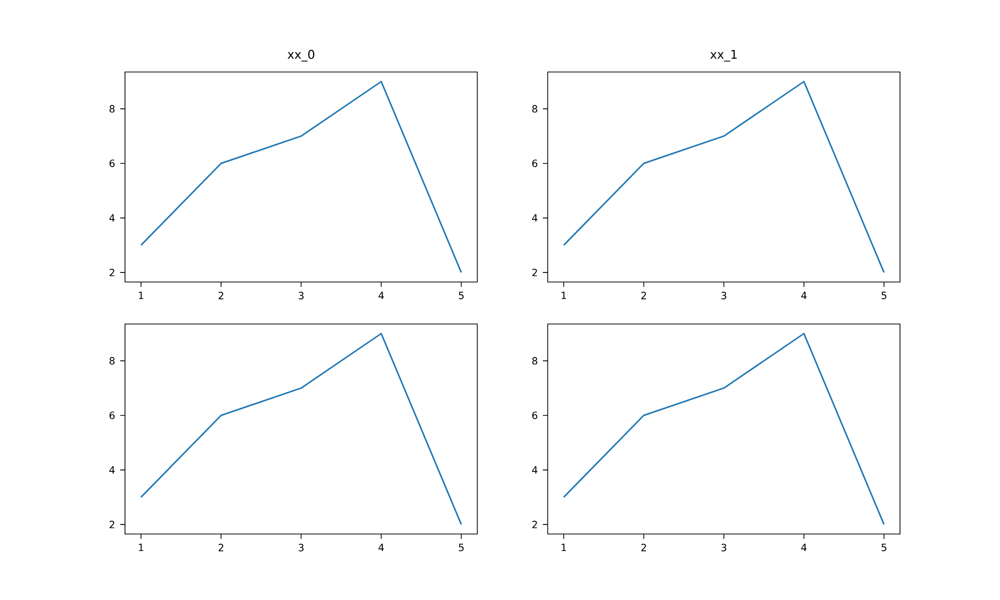  I want to click on chart-title: xx_0, so click(301, 56).